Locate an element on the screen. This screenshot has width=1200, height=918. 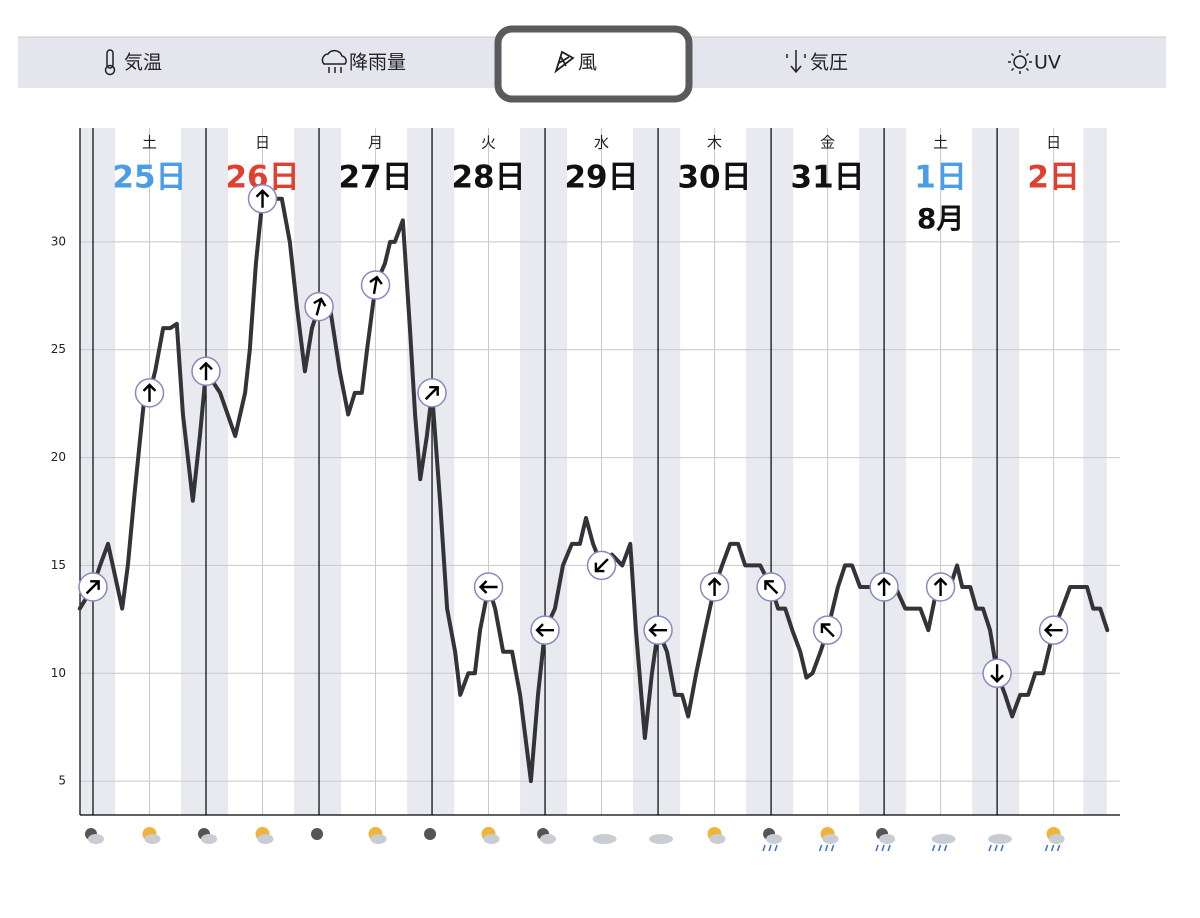
tab: 気圧 is located at coordinates (817, 62).